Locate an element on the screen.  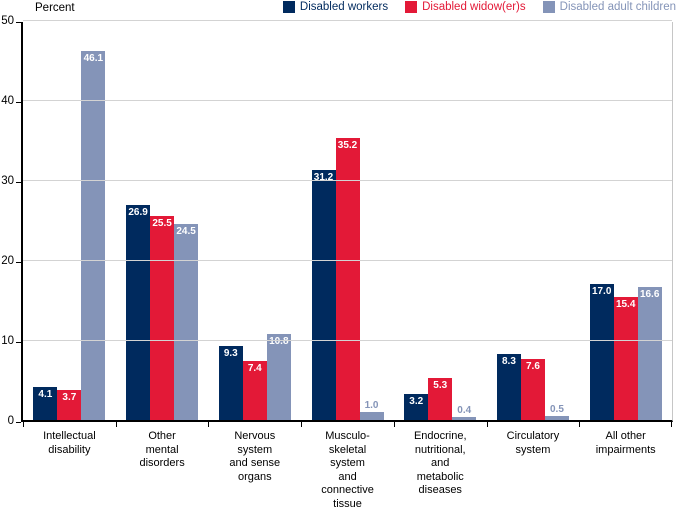
bar-value-label: 7.6 is located at coordinates (533, 367).